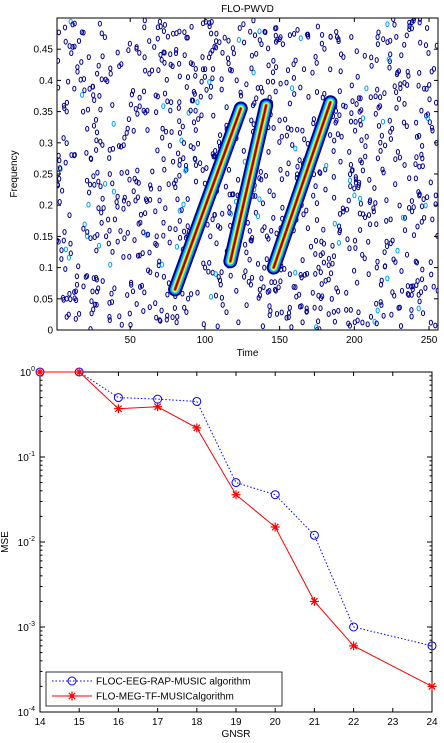 The height and width of the screenshot is (743, 444). What do you see at coordinates (40, 372) in the screenshot?
I see `marker` at bounding box center [40, 372].